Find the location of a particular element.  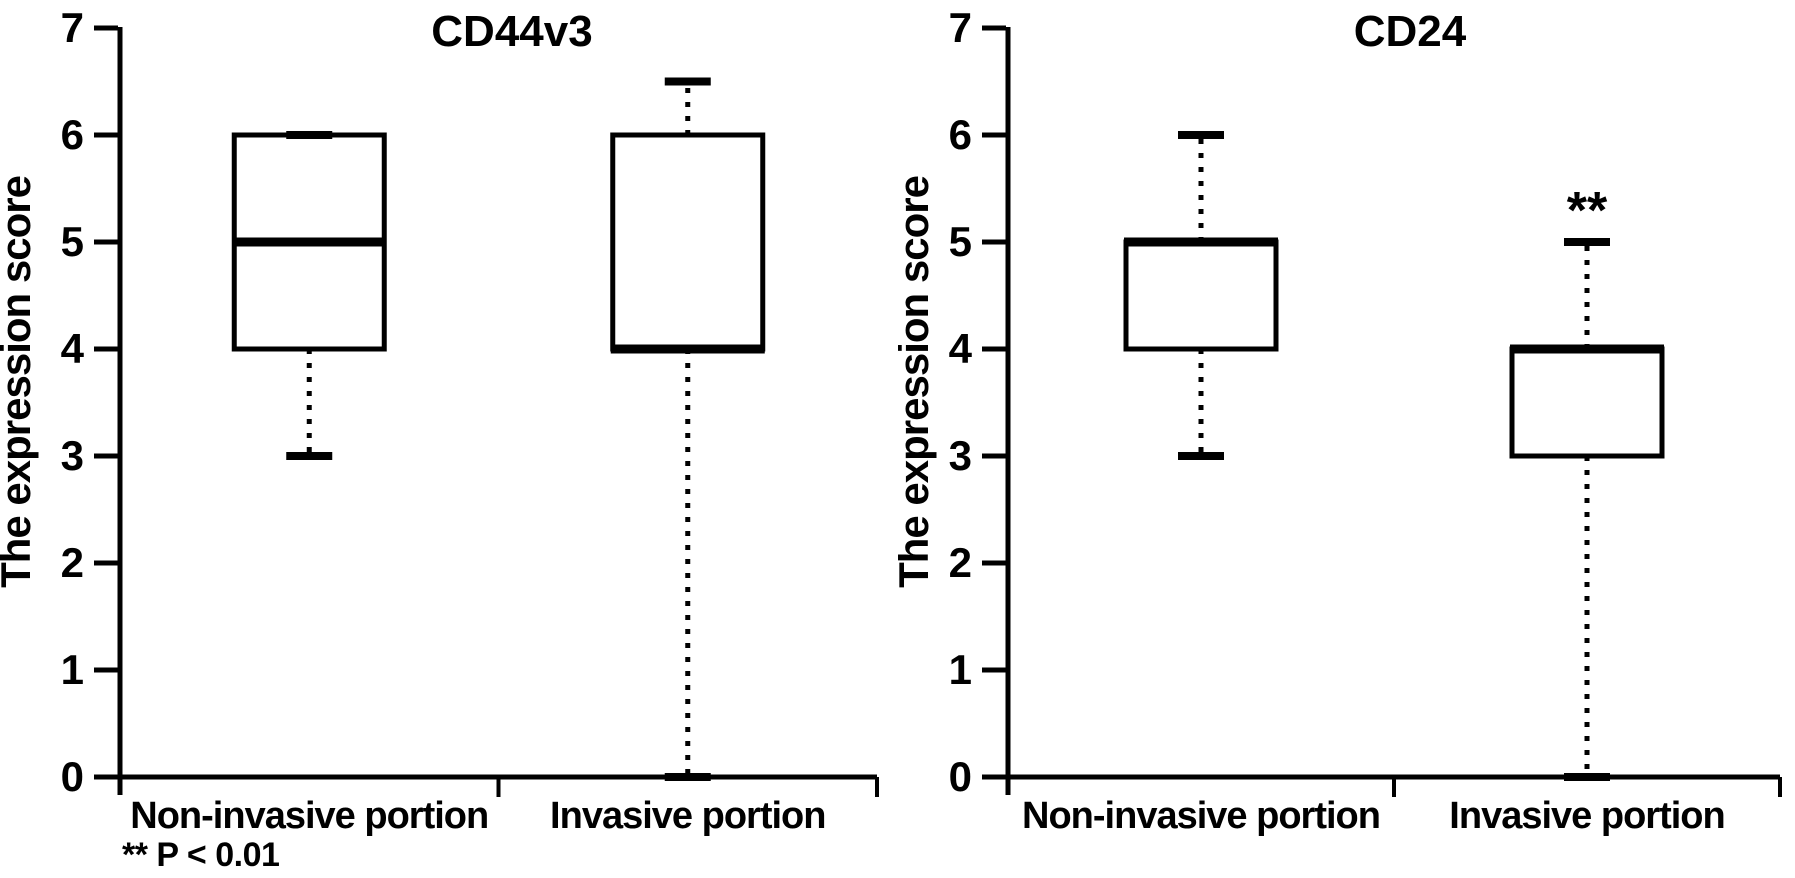

footnote: ** P < 0.01 is located at coordinates (200, 855).